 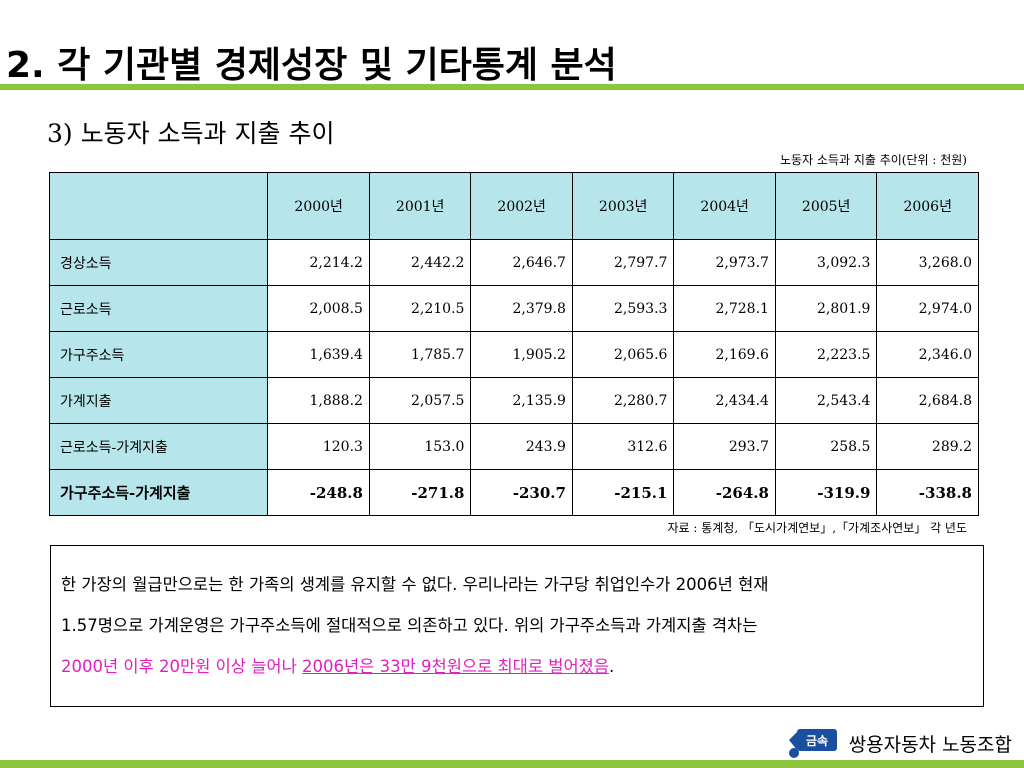 What do you see at coordinates (826, 262) in the screenshot?
I see `table-cell: 3,092.3` at bounding box center [826, 262].